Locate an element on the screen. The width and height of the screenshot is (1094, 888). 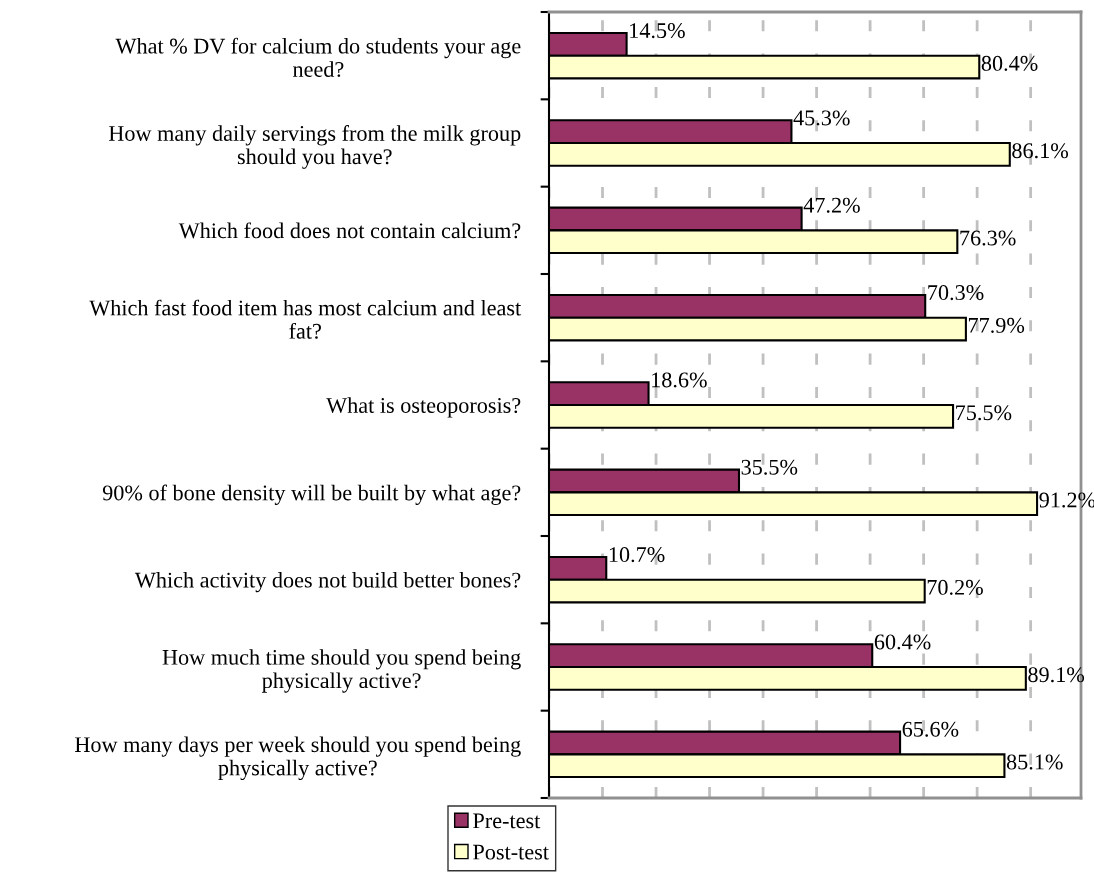
y-tick-label: What is osteoporosis? is located at coordinates (423, 407).